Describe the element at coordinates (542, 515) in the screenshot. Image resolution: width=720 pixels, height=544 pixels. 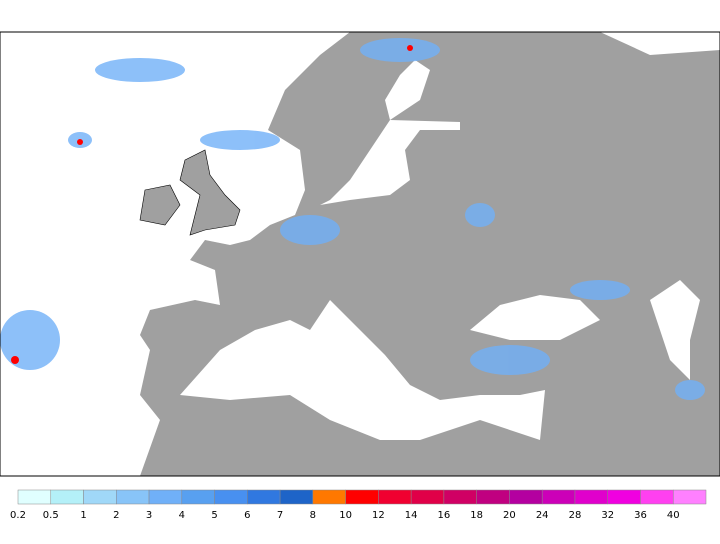
I see `legend-label: 24` at that location.